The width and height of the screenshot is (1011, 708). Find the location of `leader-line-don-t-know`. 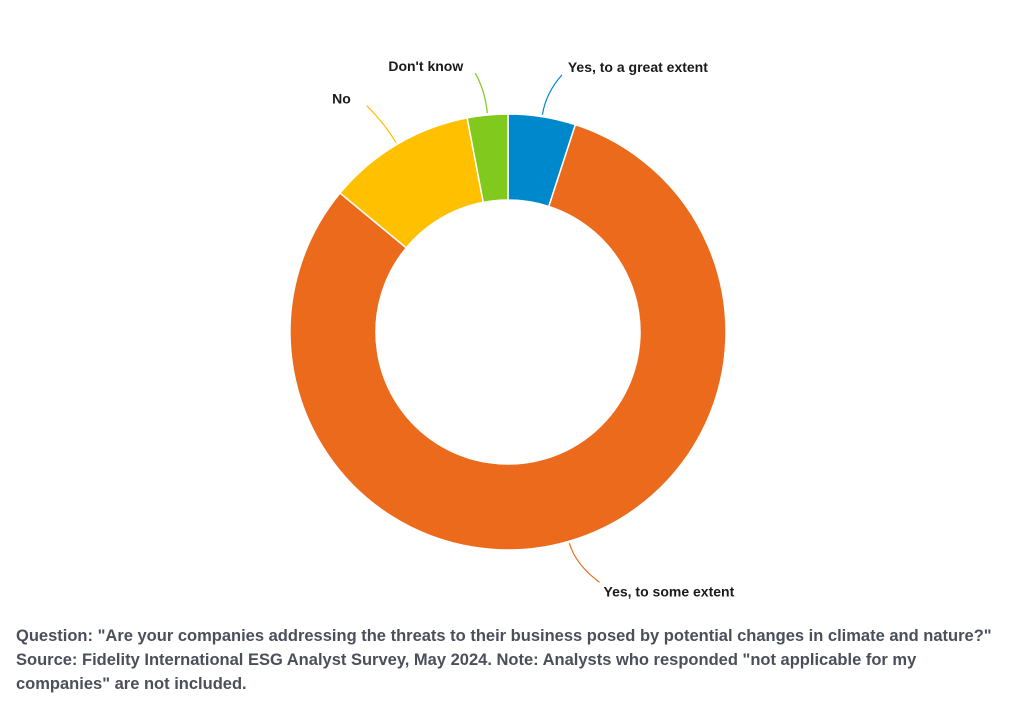

leader-line-don-t-know is located at coordinates (481, 93).